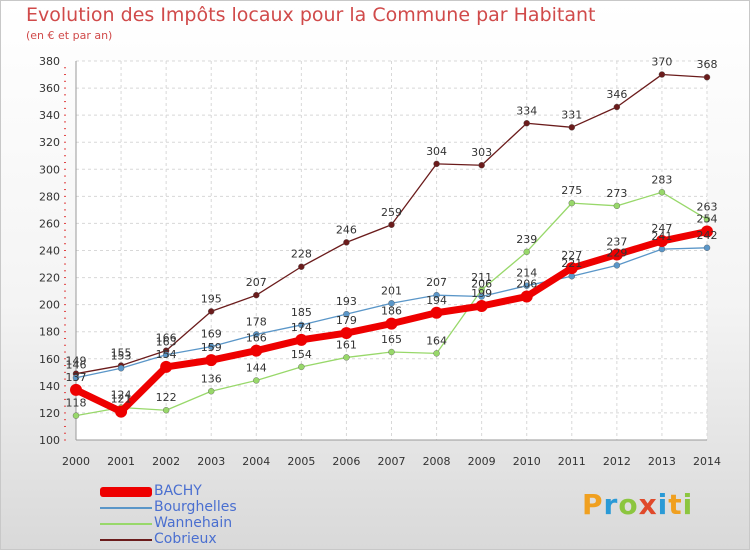 This screenshot has height=550, width=750. I want to click on data-label-bachy: 154, so click(166, 354).